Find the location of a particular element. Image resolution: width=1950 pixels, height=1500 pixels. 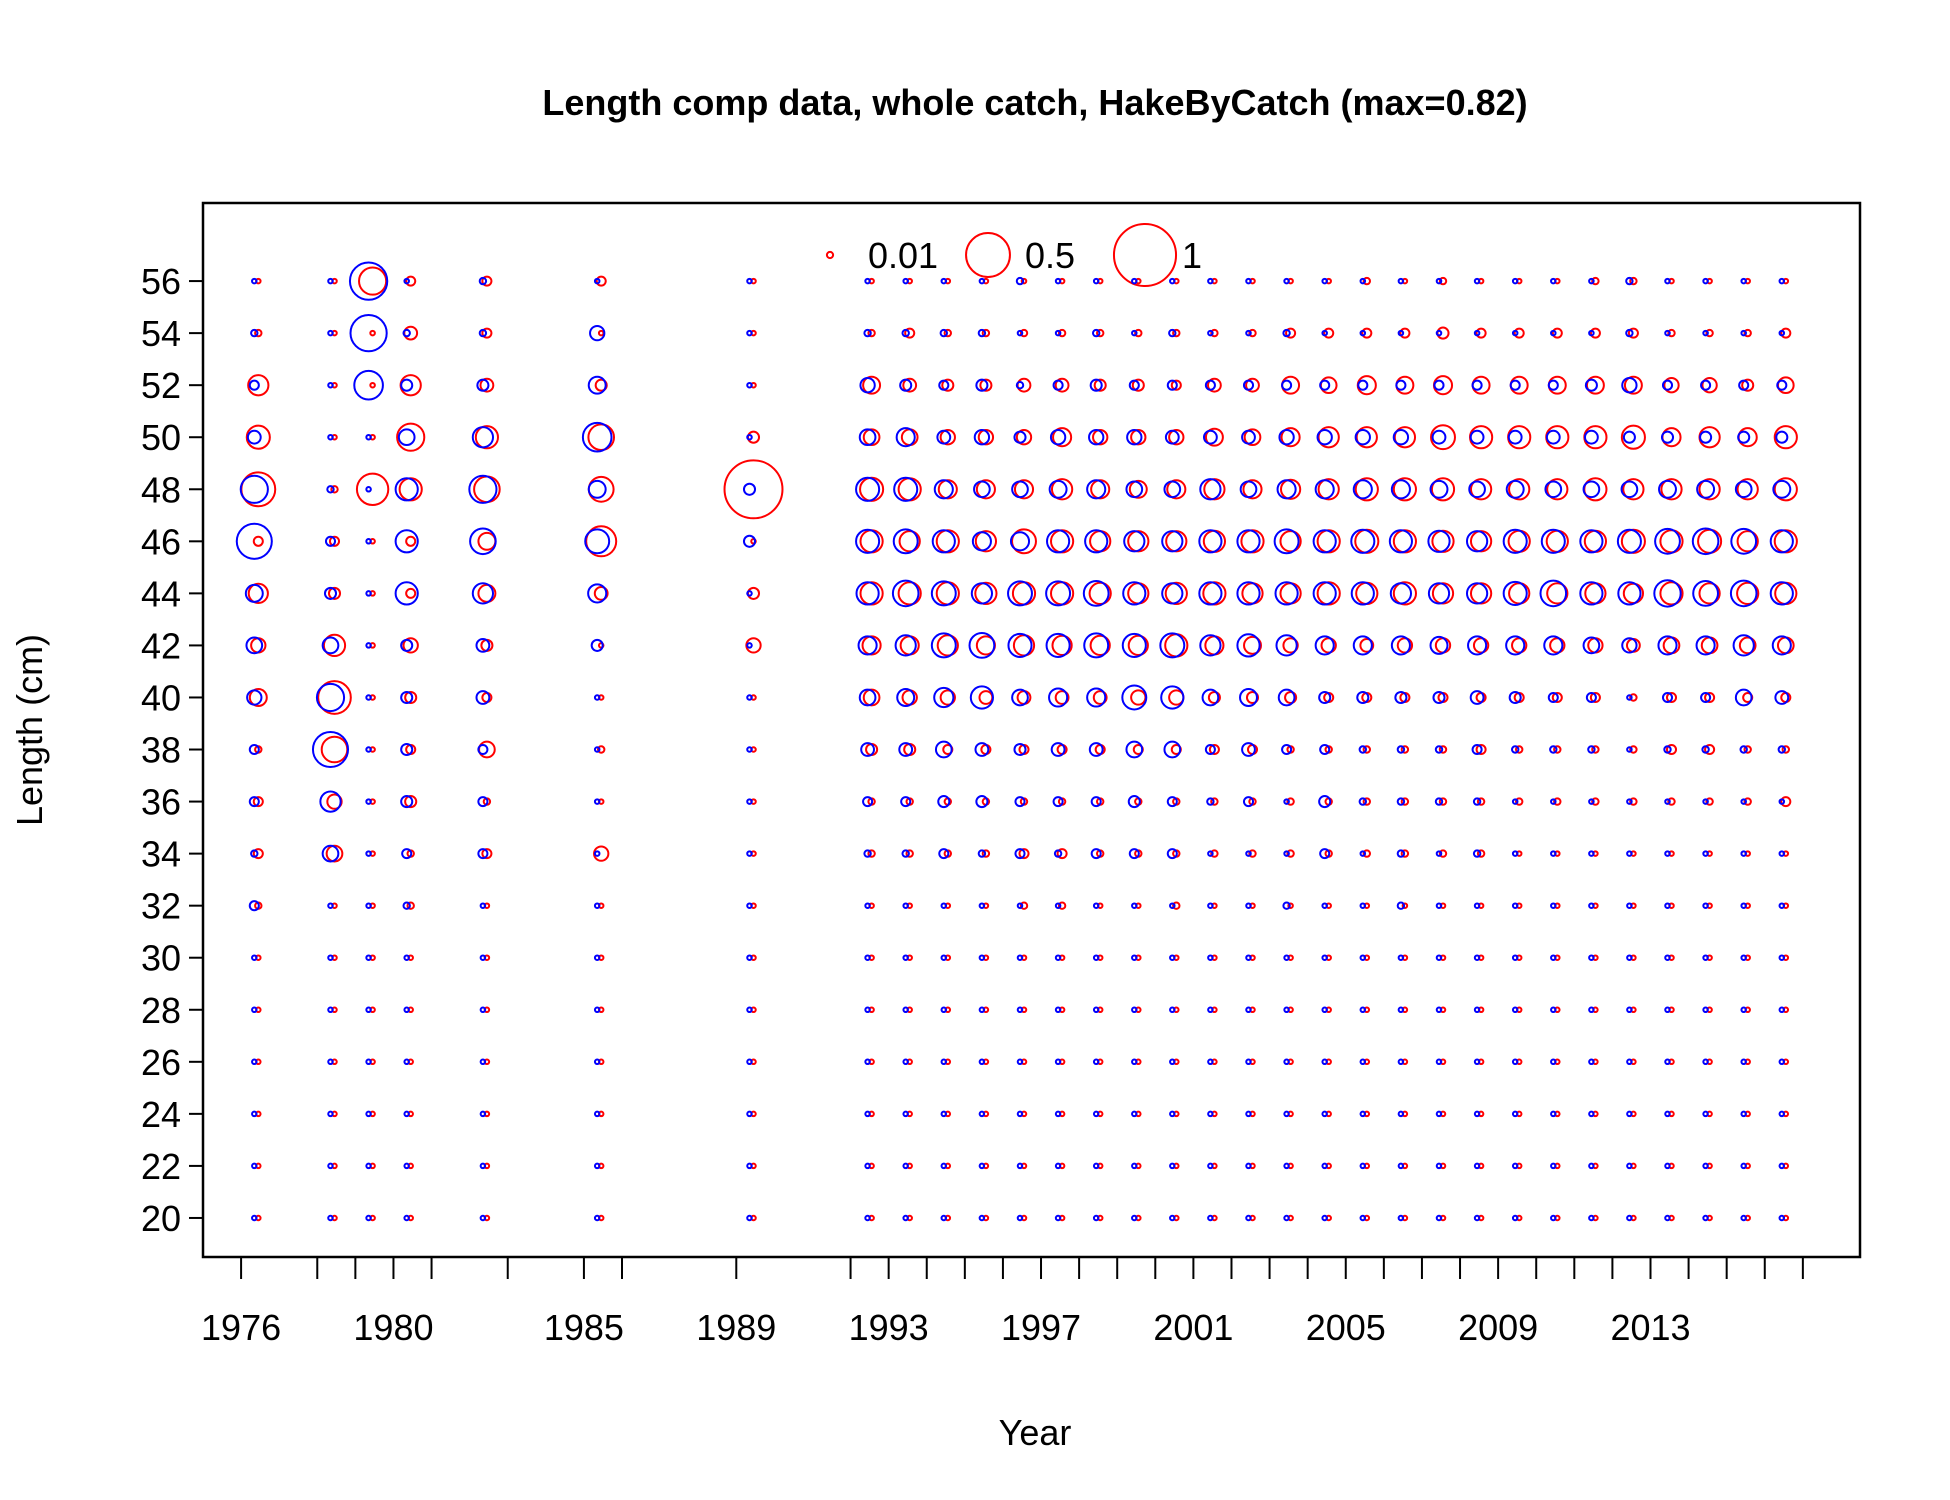

y-tick-label: 28 is located at coordinates (161, 1010).